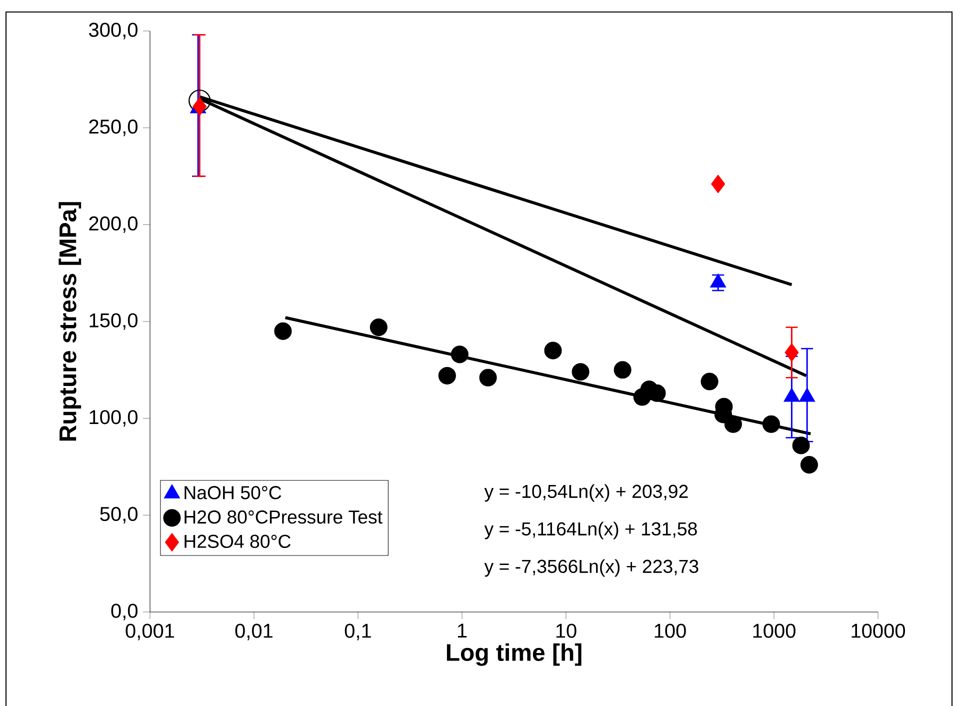  Describe the element at coordinates (514, 654) in the screenshot. I see `x-axis-title: Log time [h]` at that location.